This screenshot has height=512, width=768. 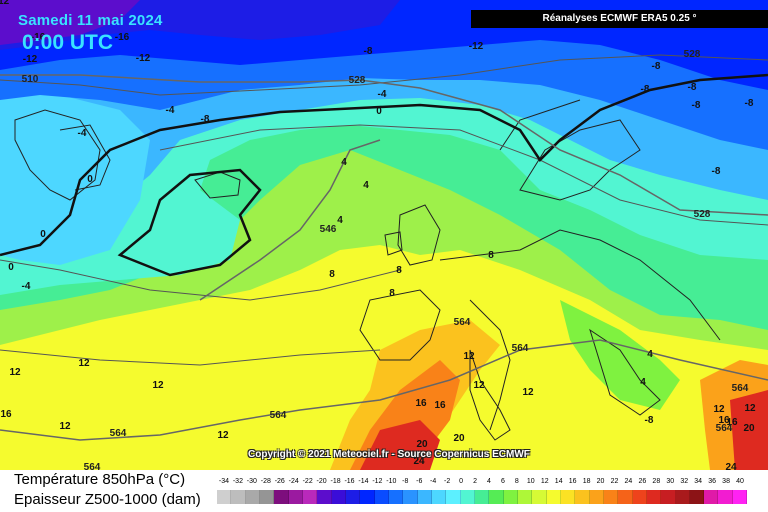 I want to click on scale-tick-label: 36, so click(x=712, y=481).